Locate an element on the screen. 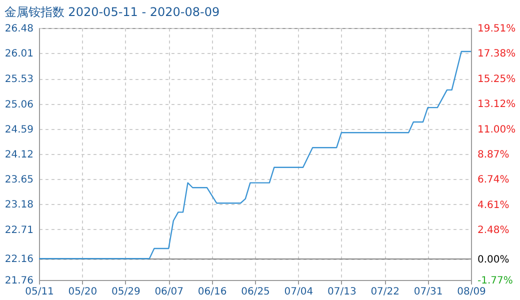 The height and width of the screenshot is (300, 520). y-tick-label: 22.71 is located at coordinates (19, 230).